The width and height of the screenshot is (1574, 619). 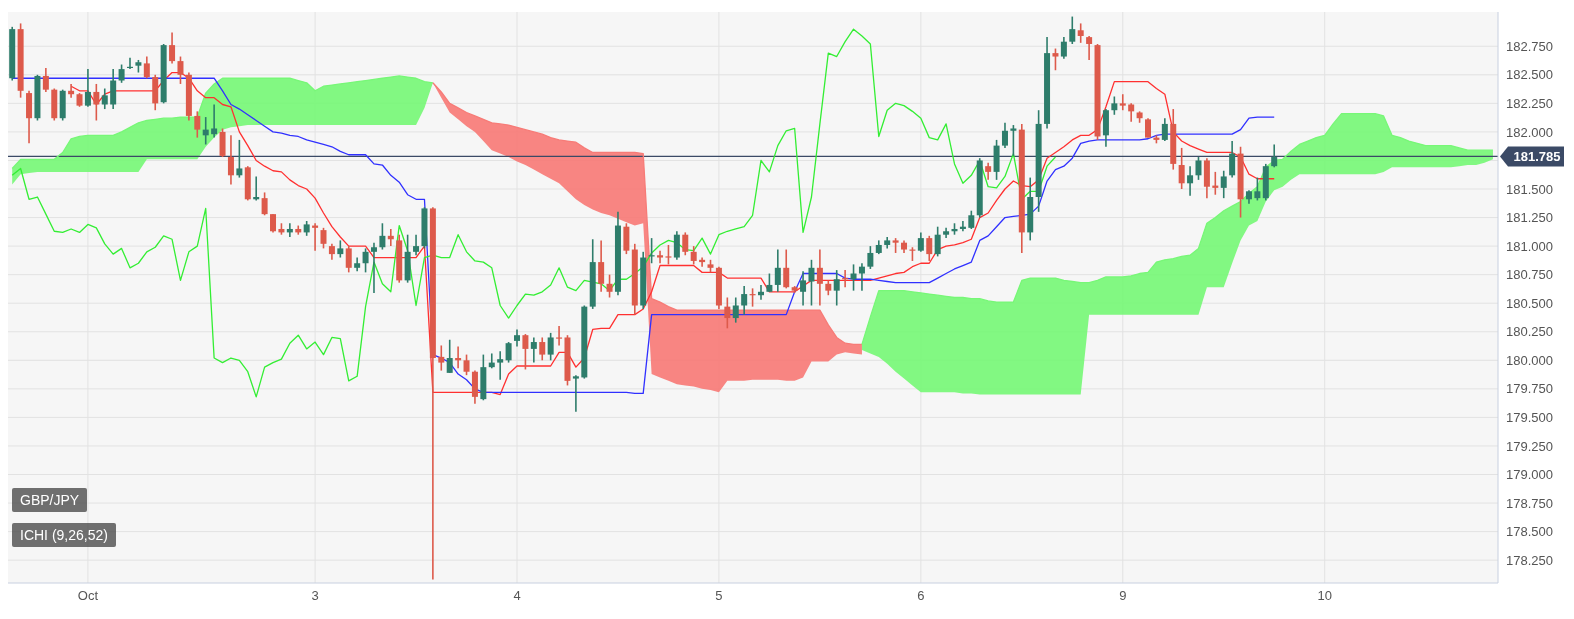 I want to click on y-tick-label: 181.250, so click(x=1529, y=218).